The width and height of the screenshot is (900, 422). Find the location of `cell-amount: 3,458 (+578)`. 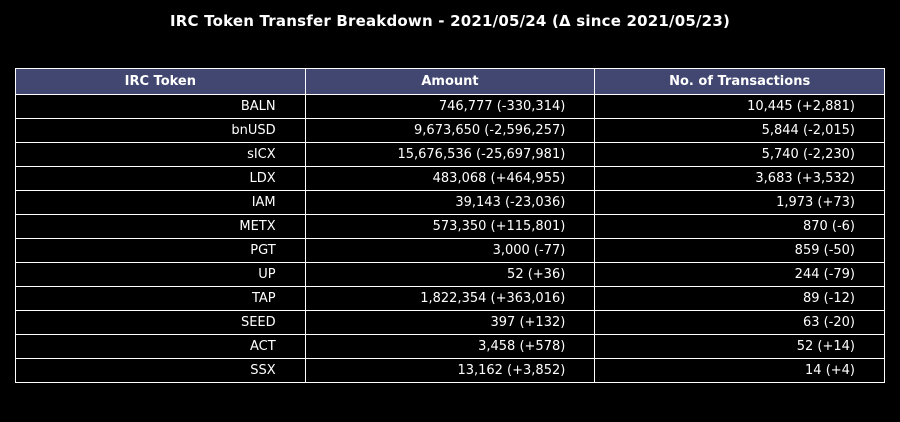

cell-amount: 3,458 (+578) is located at coordinates (450, 346).